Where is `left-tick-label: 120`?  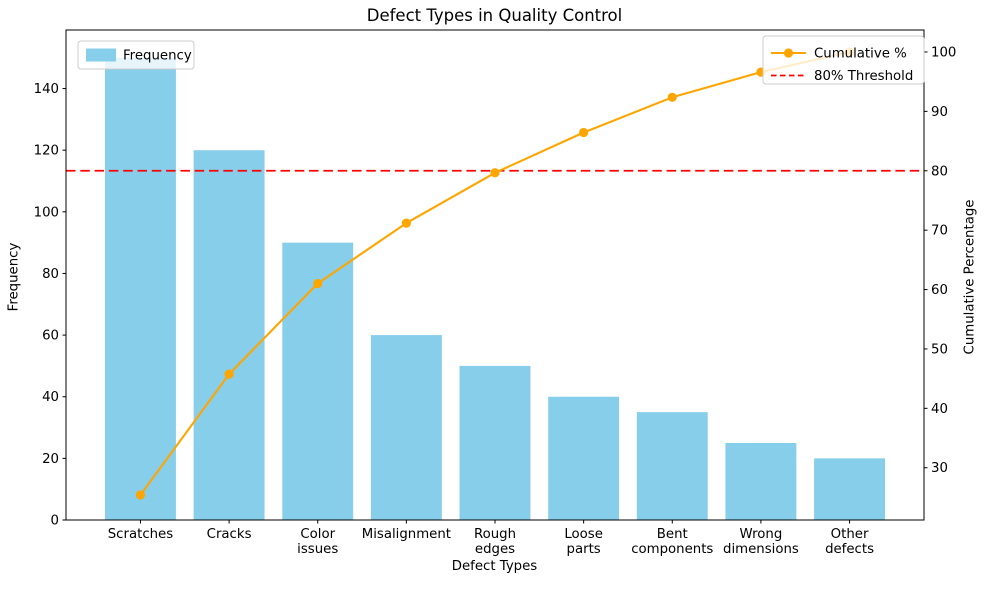 left-tick-label: 120 is located at coordinates (46, 151).